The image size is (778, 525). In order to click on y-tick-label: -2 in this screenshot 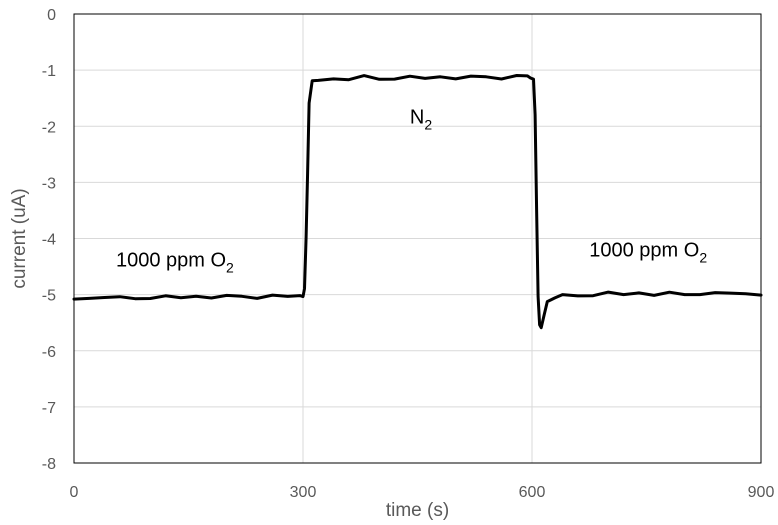, I will do `click(49, 127)`.